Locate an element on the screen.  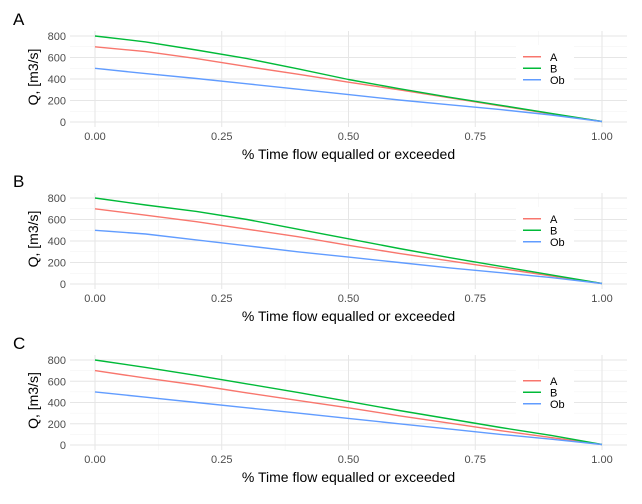
panel-tag: B is located at coordinates (18, 181).